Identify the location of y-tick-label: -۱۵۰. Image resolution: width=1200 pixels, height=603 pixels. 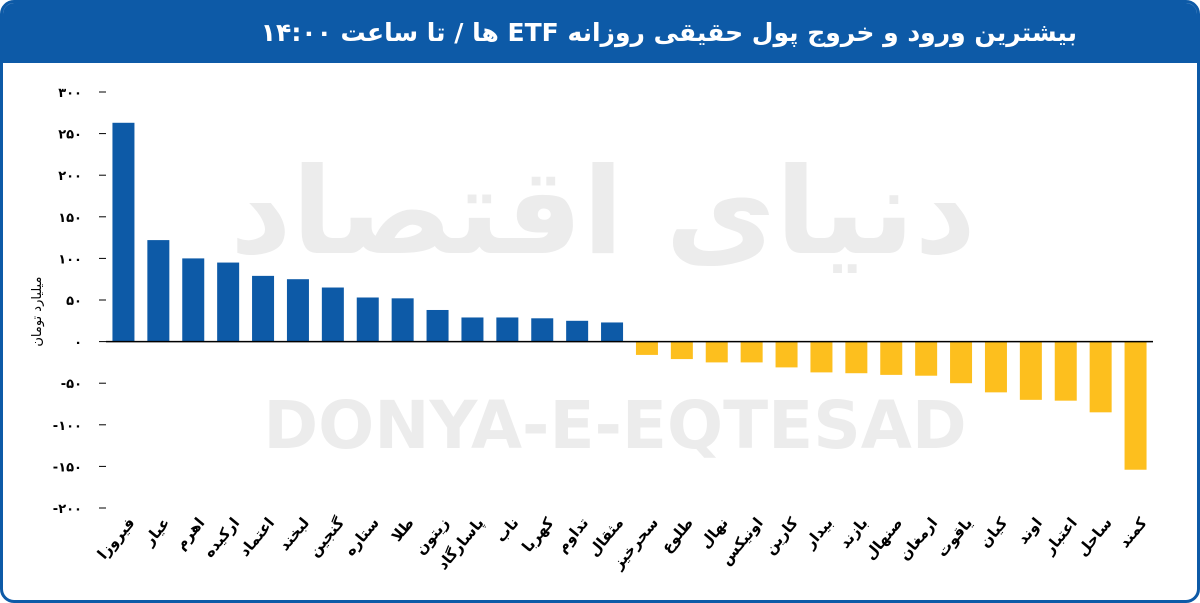
(67, 467).